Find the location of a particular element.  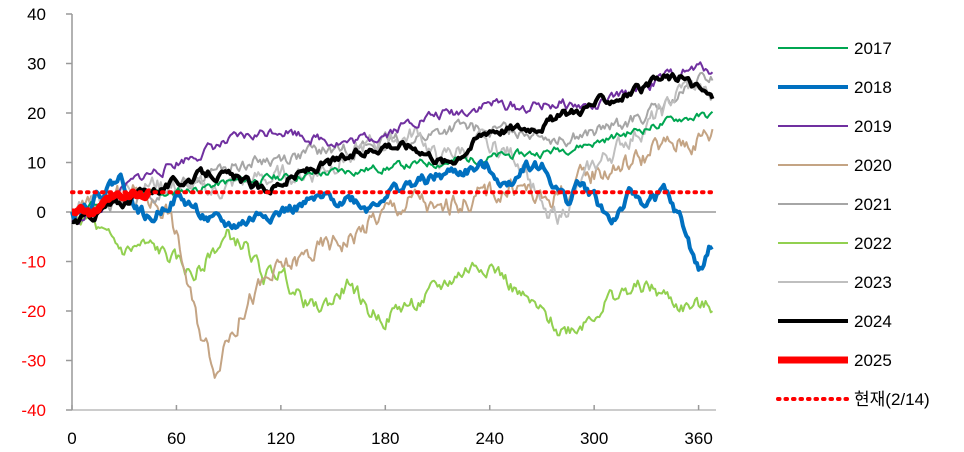

legend-label: 2018 is located at coordinates (873, 87).